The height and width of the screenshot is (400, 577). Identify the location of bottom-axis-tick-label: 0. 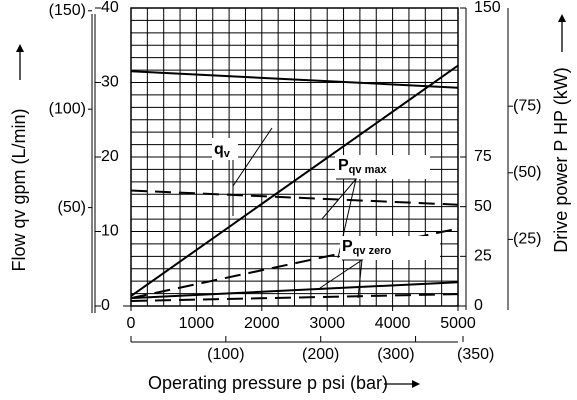
(131, 323).